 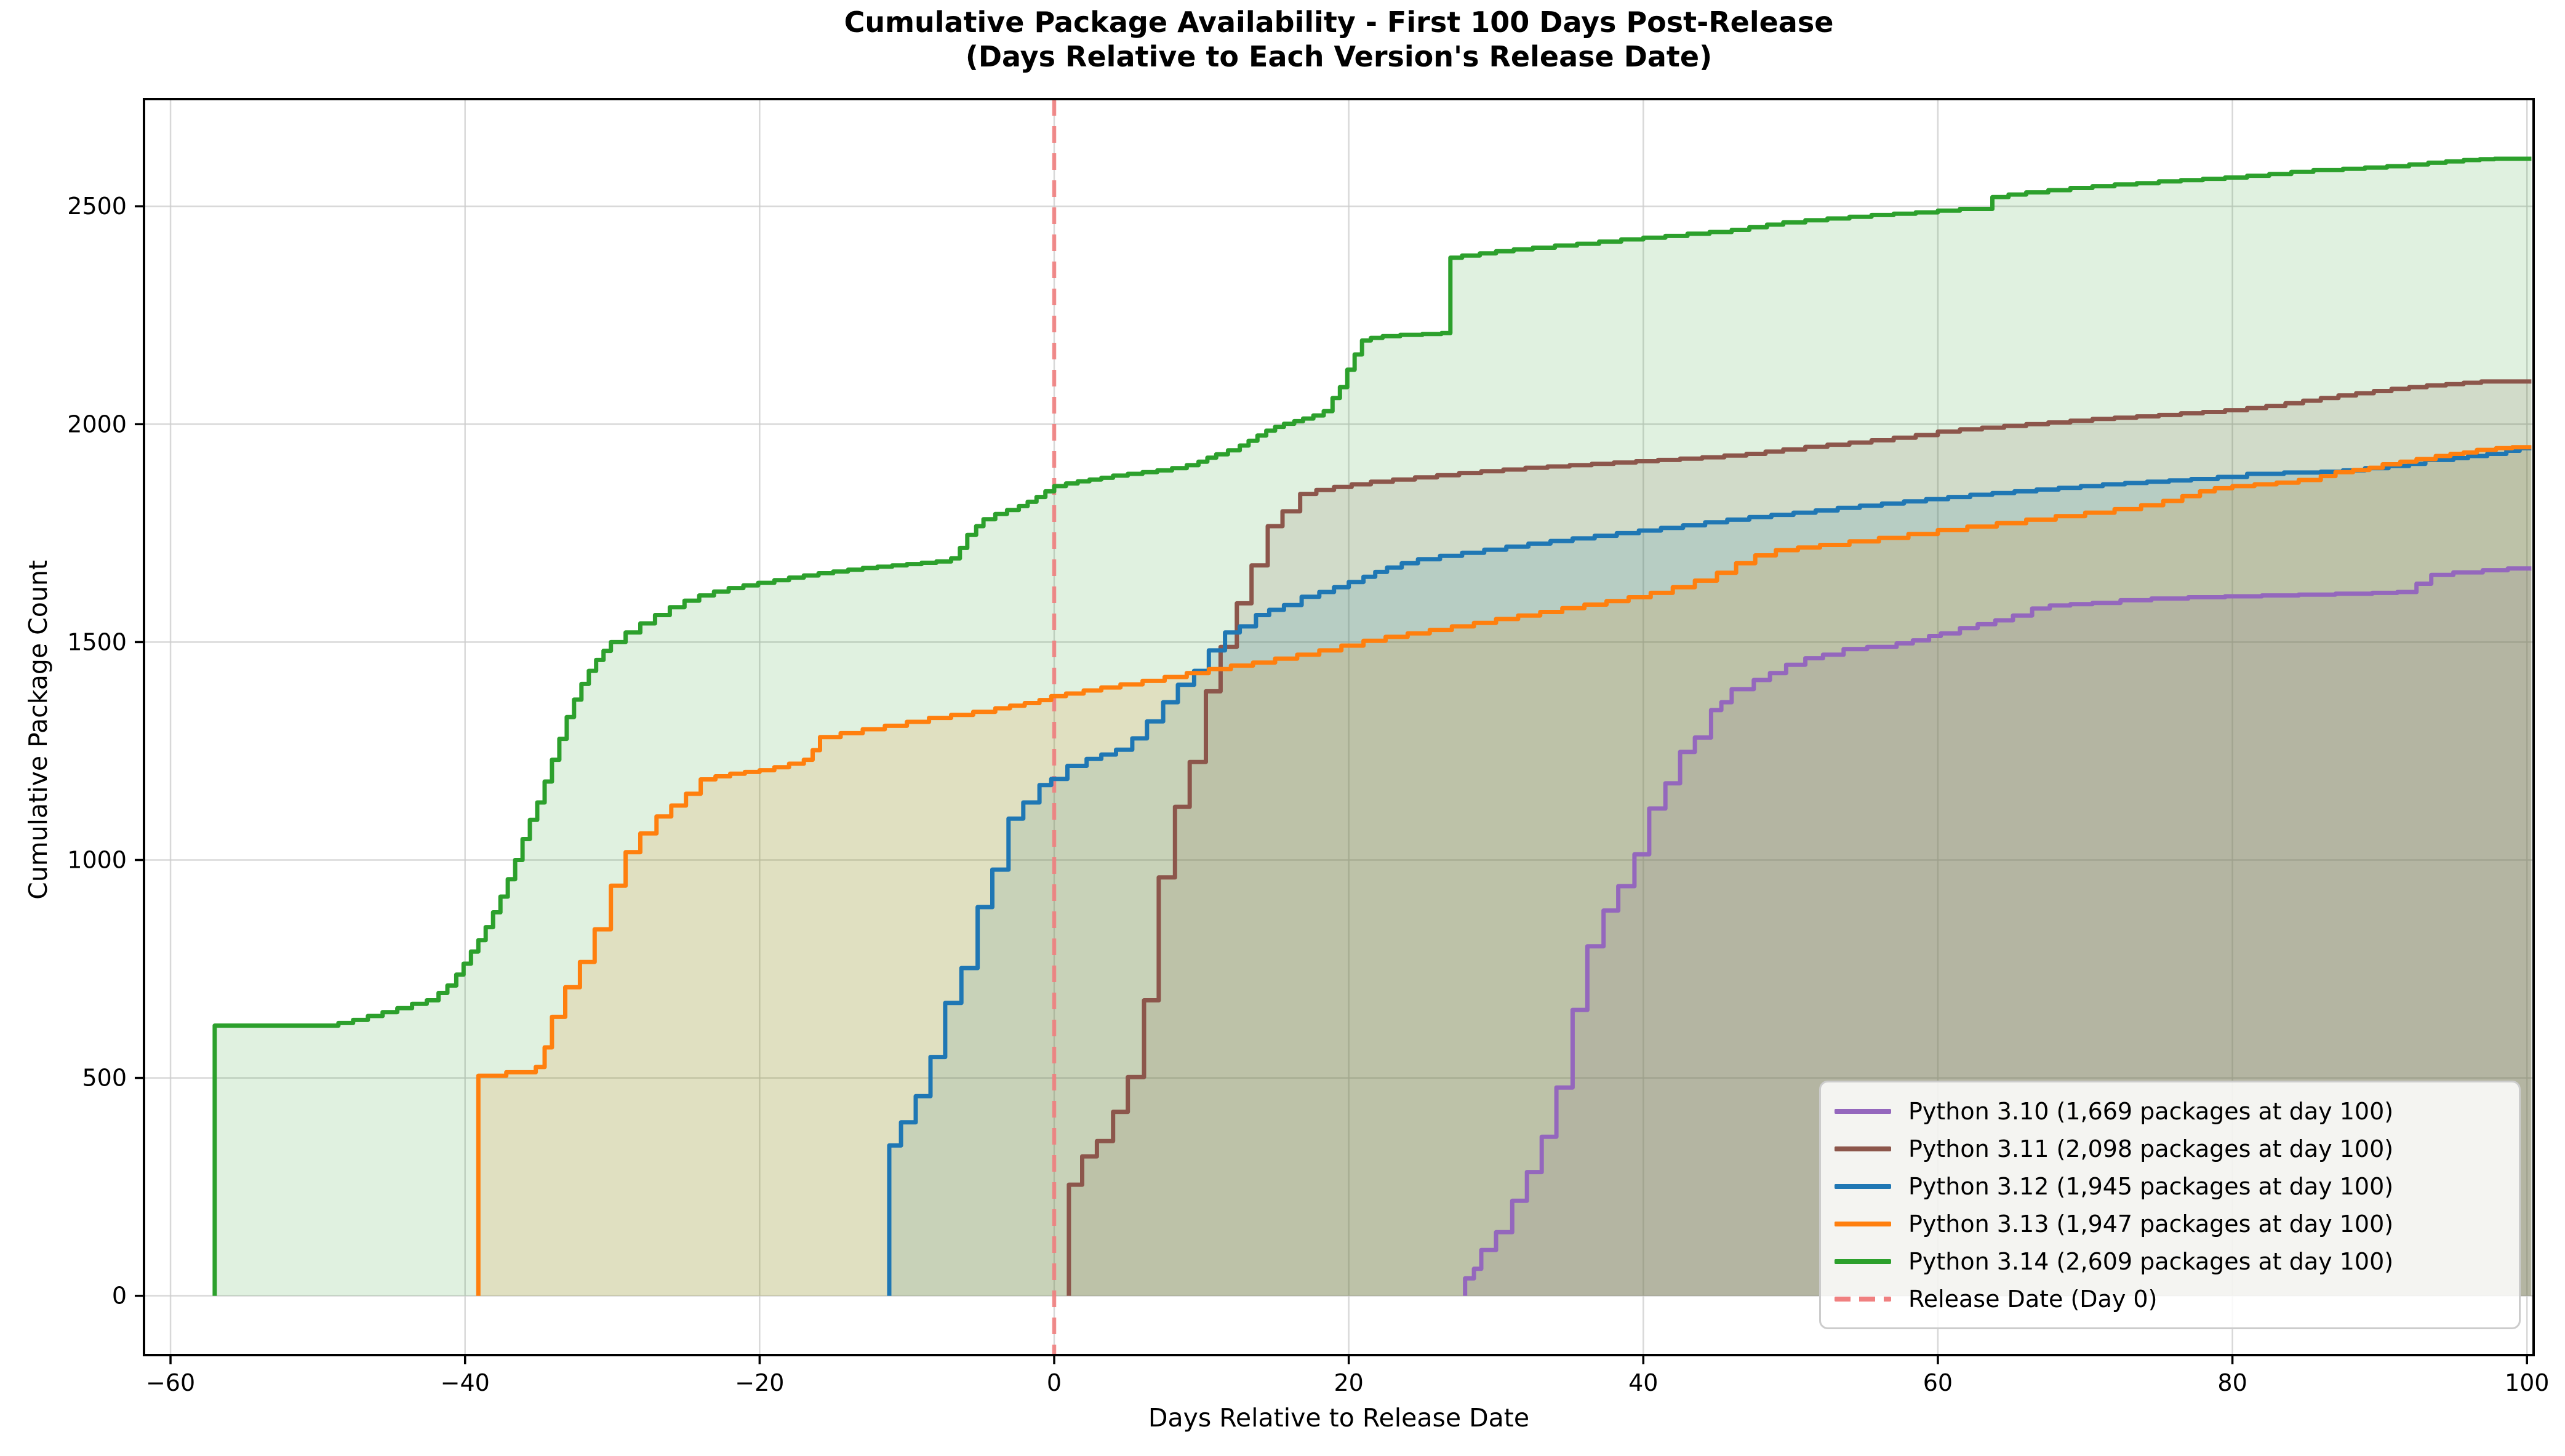 What do you see at coordinates (104, 1078) in the screenshot?
I see `y-tick-label: 500` at bounding box center [104, 1078].